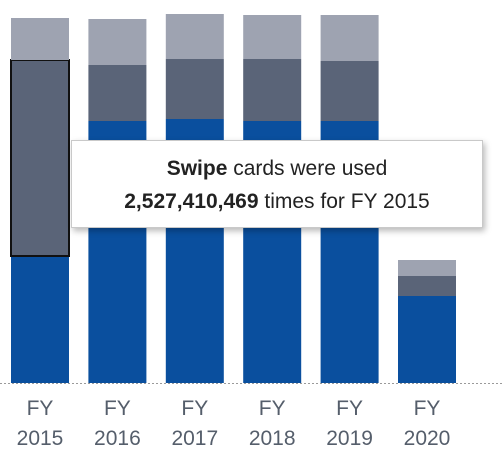 This screenshot has height=458, width=504. I want to click on tooltip-line-2-text: times for FY 2015, so click(344, 201).